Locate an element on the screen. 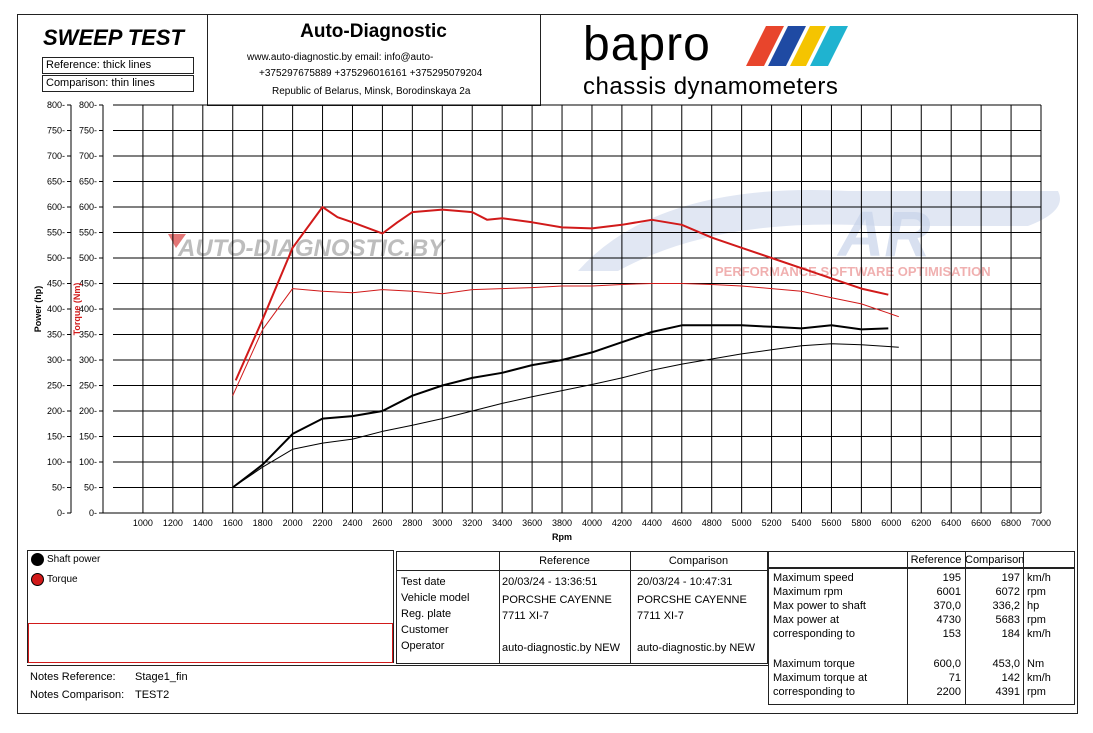 This screenshot has height=733, width=1093. torque-tick-label: 350- is located at coordinates (88, 335).